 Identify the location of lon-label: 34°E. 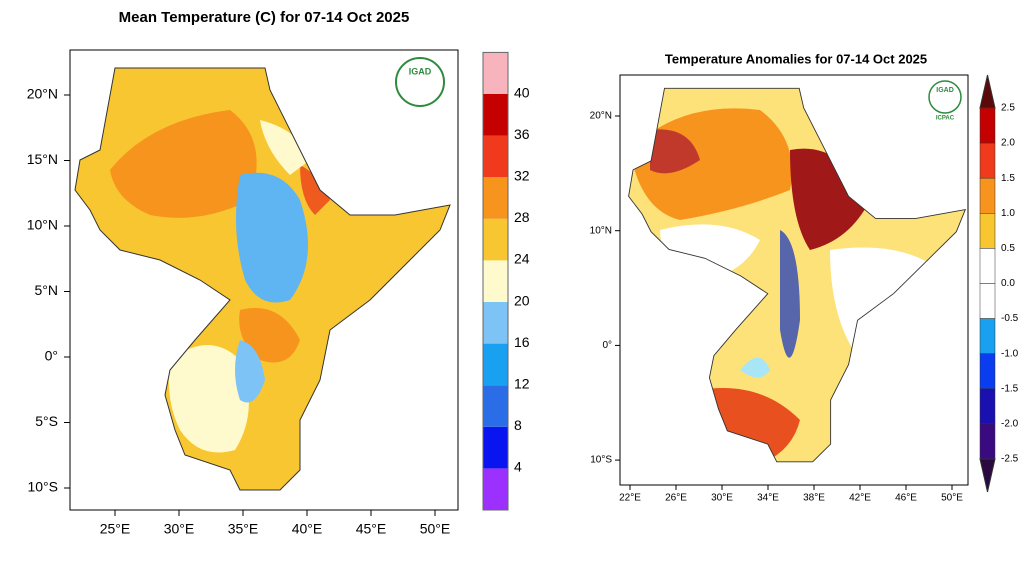
(768, 498).